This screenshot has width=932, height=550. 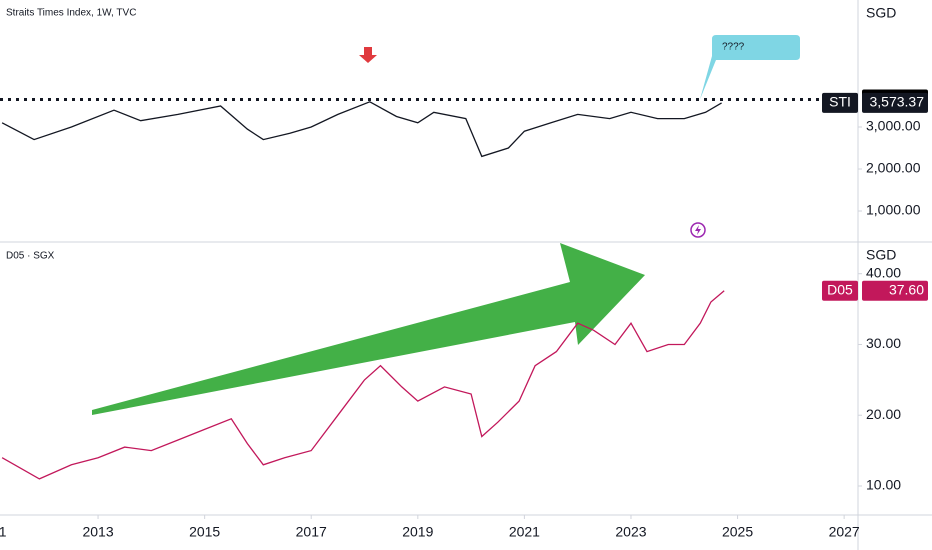 I want to click on pane-title: Straits Times Index, 1W, TVC, so click(x=71, y=13).